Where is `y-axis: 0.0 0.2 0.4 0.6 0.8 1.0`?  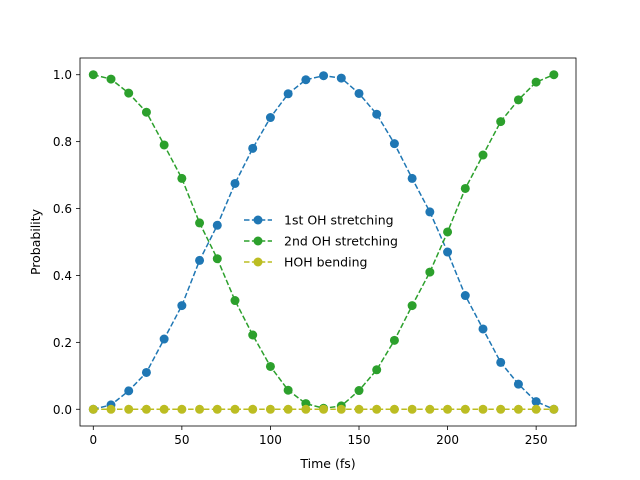
y-axis: 0.0 0.2 0.4 0.6 0.8 1.0 is located at coordinates (66, 242).